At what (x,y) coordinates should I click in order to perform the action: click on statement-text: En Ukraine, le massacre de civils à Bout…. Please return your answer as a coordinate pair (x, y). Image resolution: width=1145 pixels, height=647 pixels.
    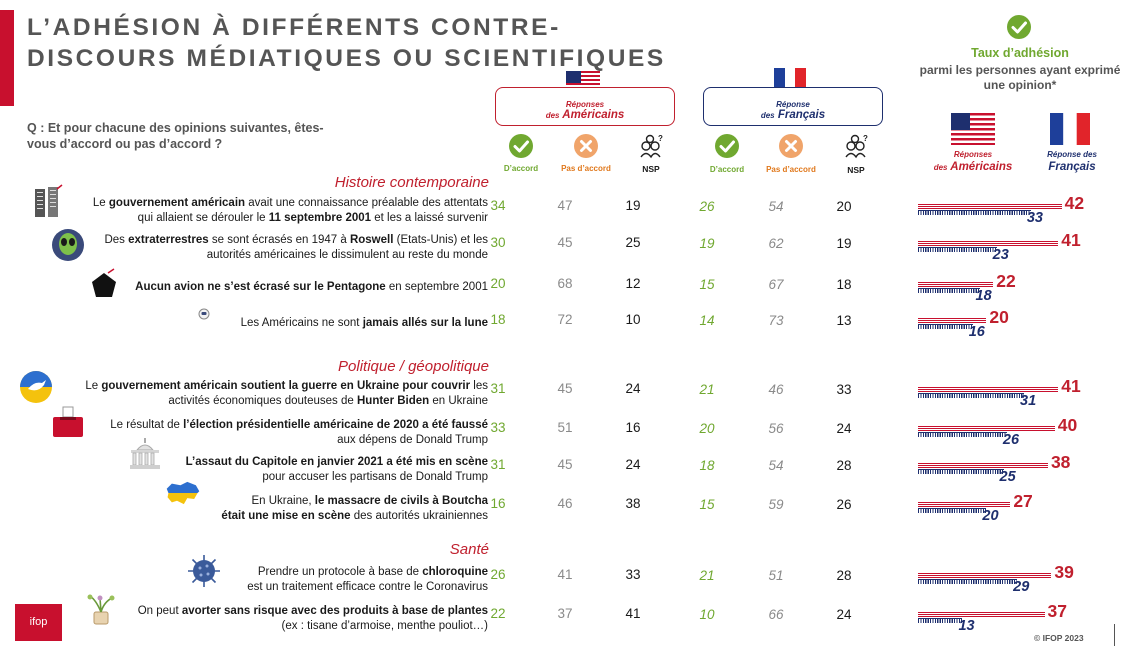
    Looking at the image, I should click on (248, 508).